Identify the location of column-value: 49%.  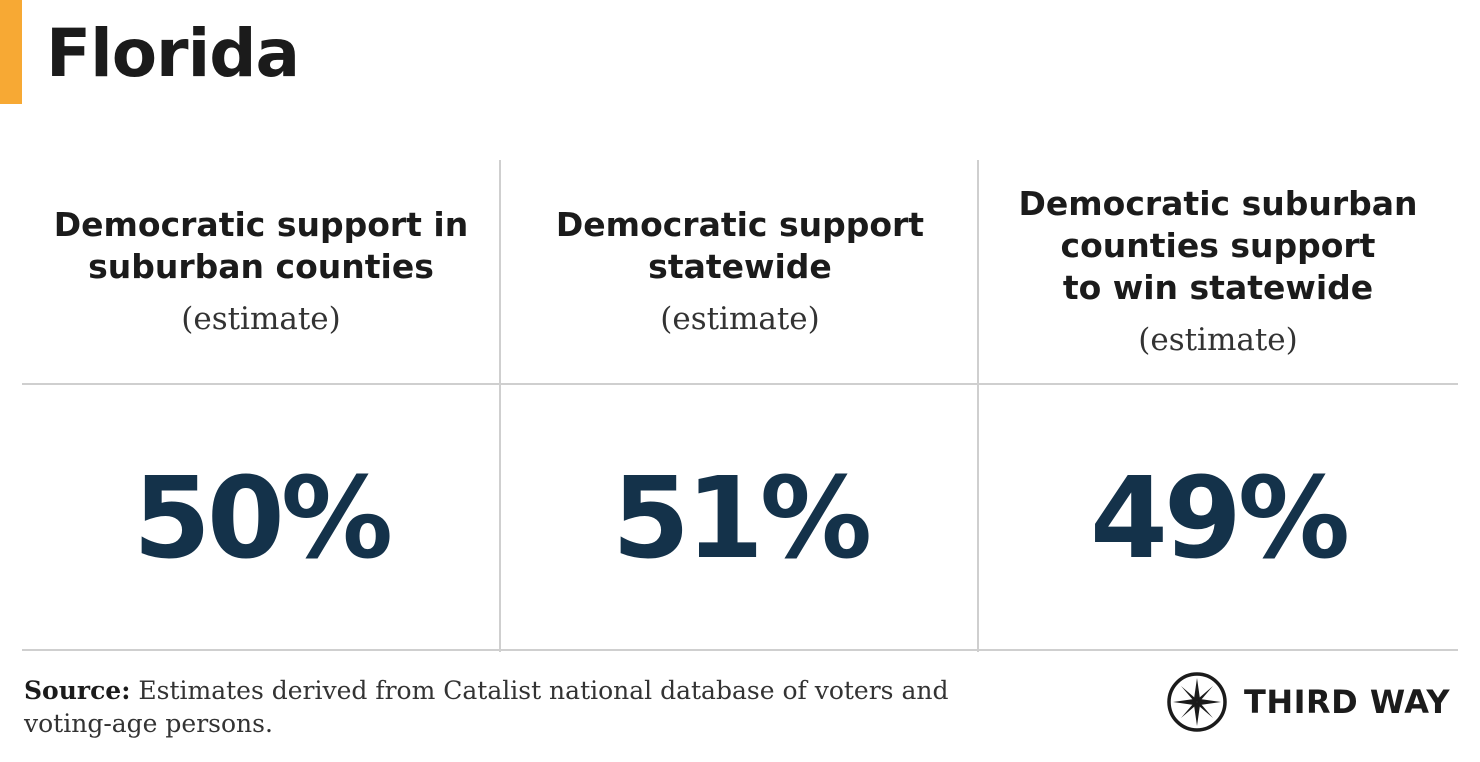
(1219, 519).